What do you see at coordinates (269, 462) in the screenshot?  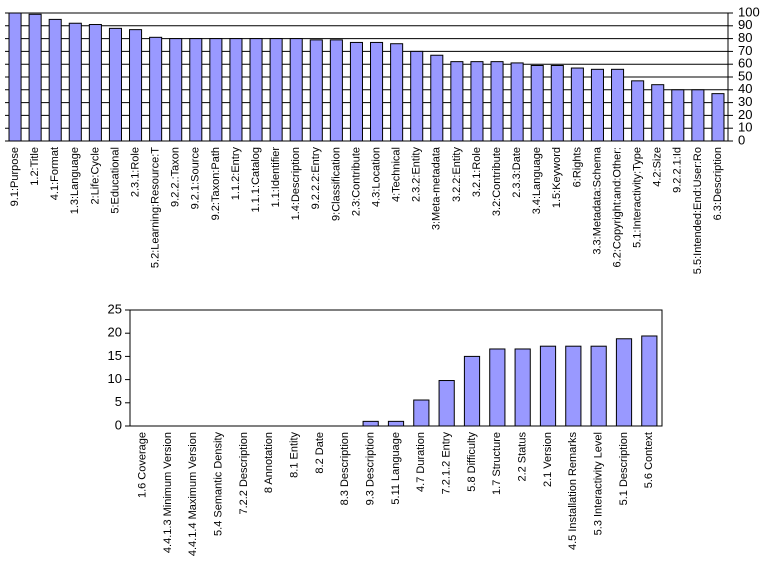 I see `x-tick-label: 8 Annotation` at bounding box center [269, 462].